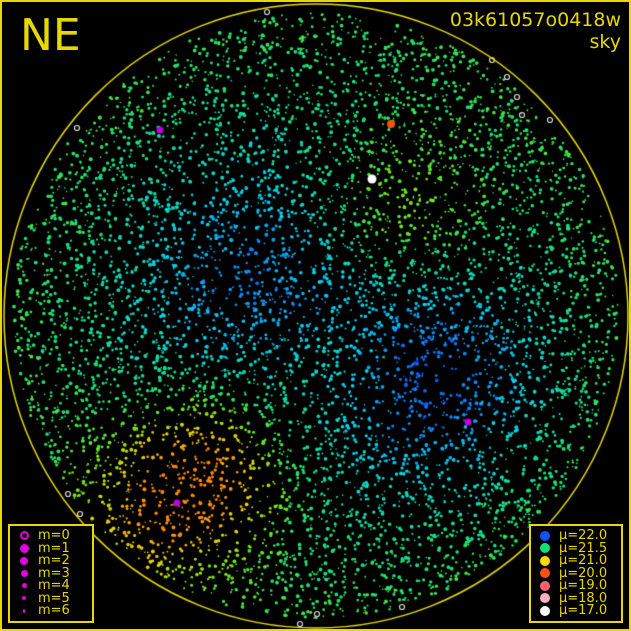 This screenshot has width=631, height=631. Describe the element at coordinates (583, 573) in the screenshot. I see `sky-brightness-legend-label: μ=20.0` at that location.